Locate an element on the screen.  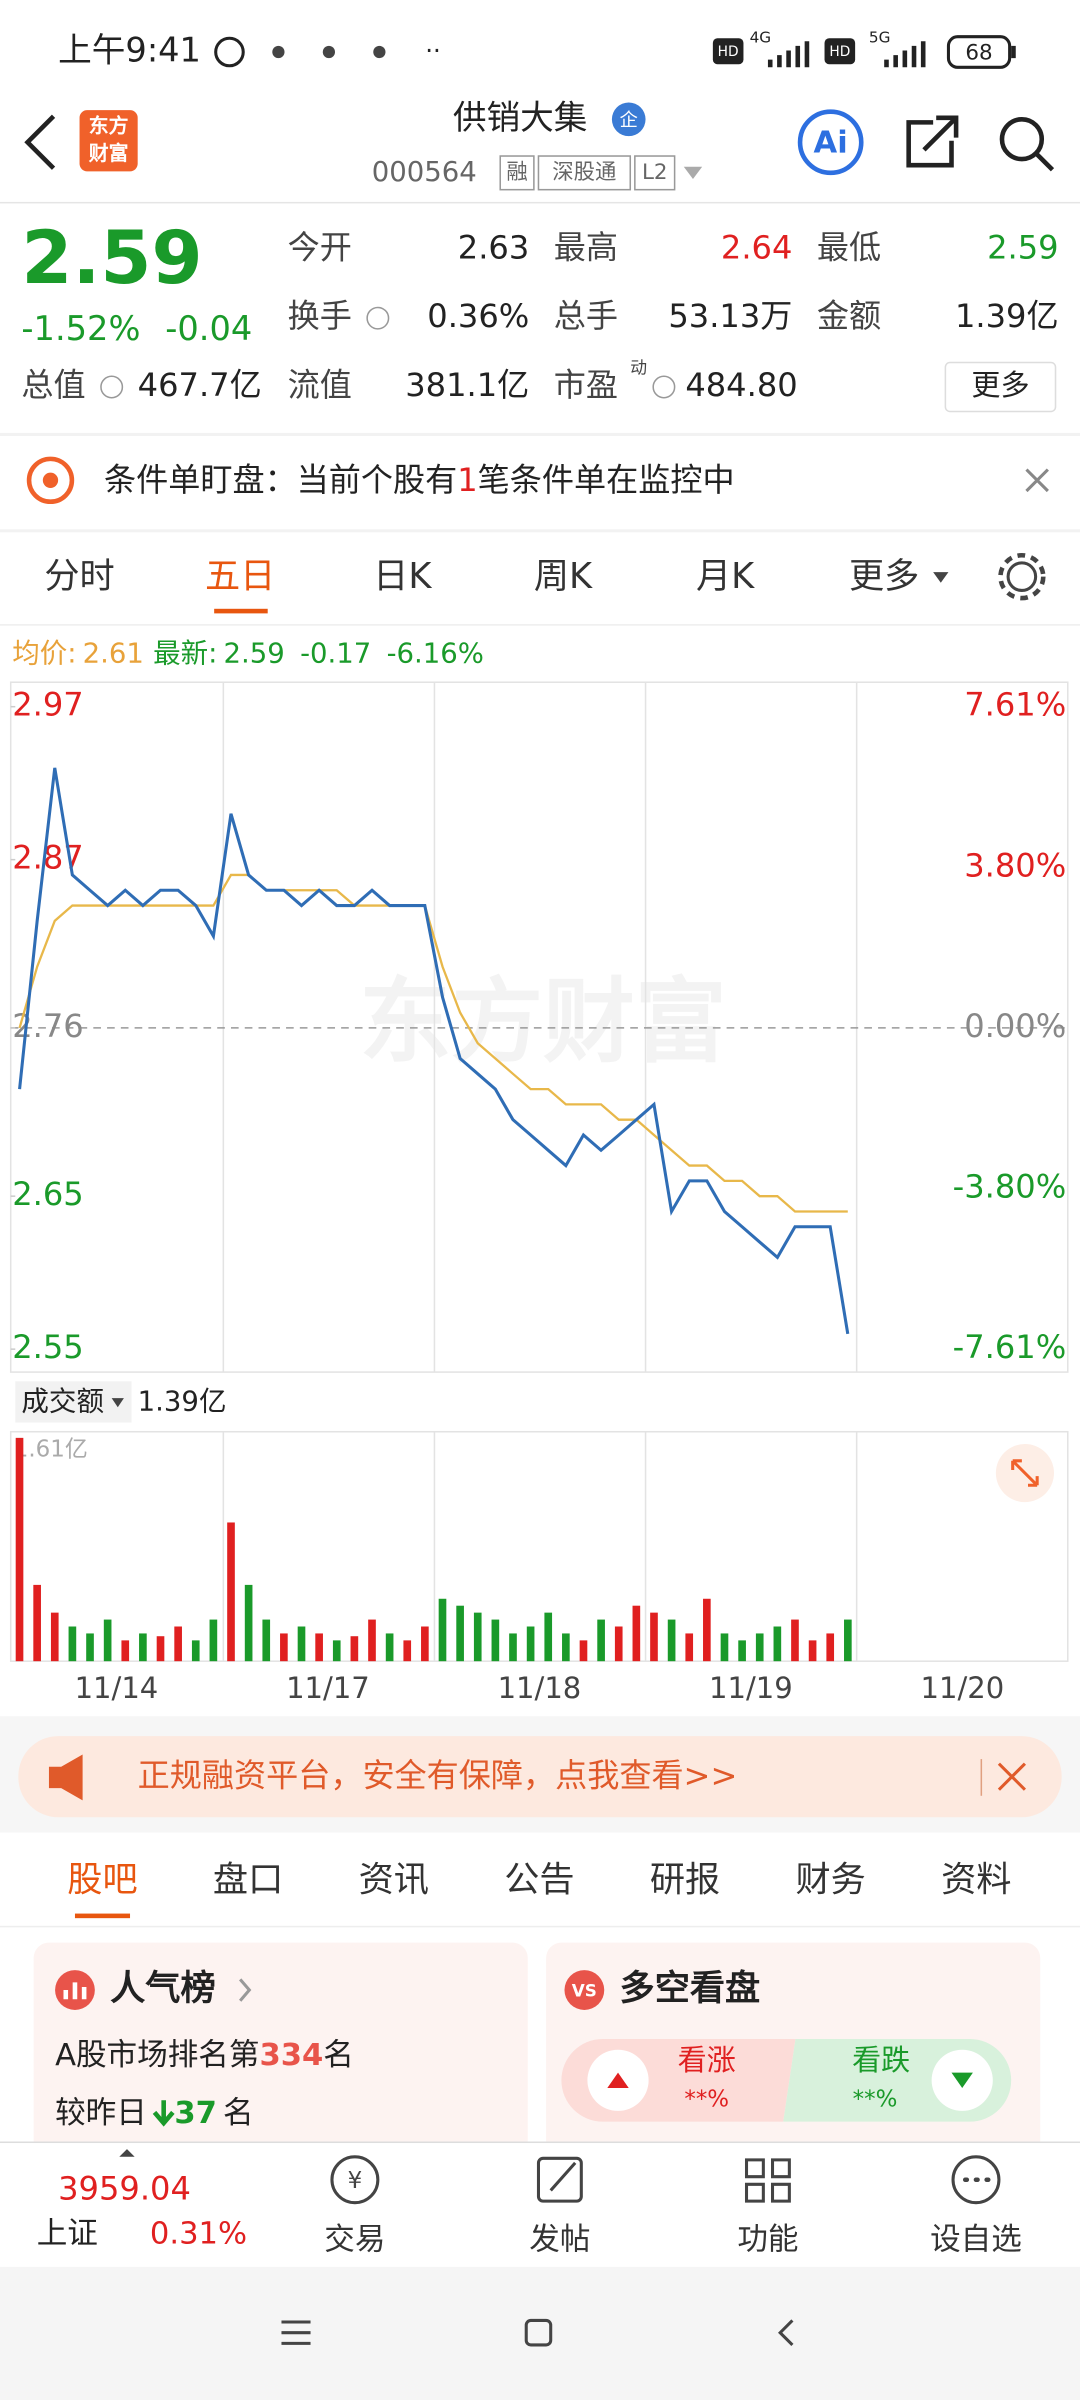
hd-badge is located at coordinates (840, 51).